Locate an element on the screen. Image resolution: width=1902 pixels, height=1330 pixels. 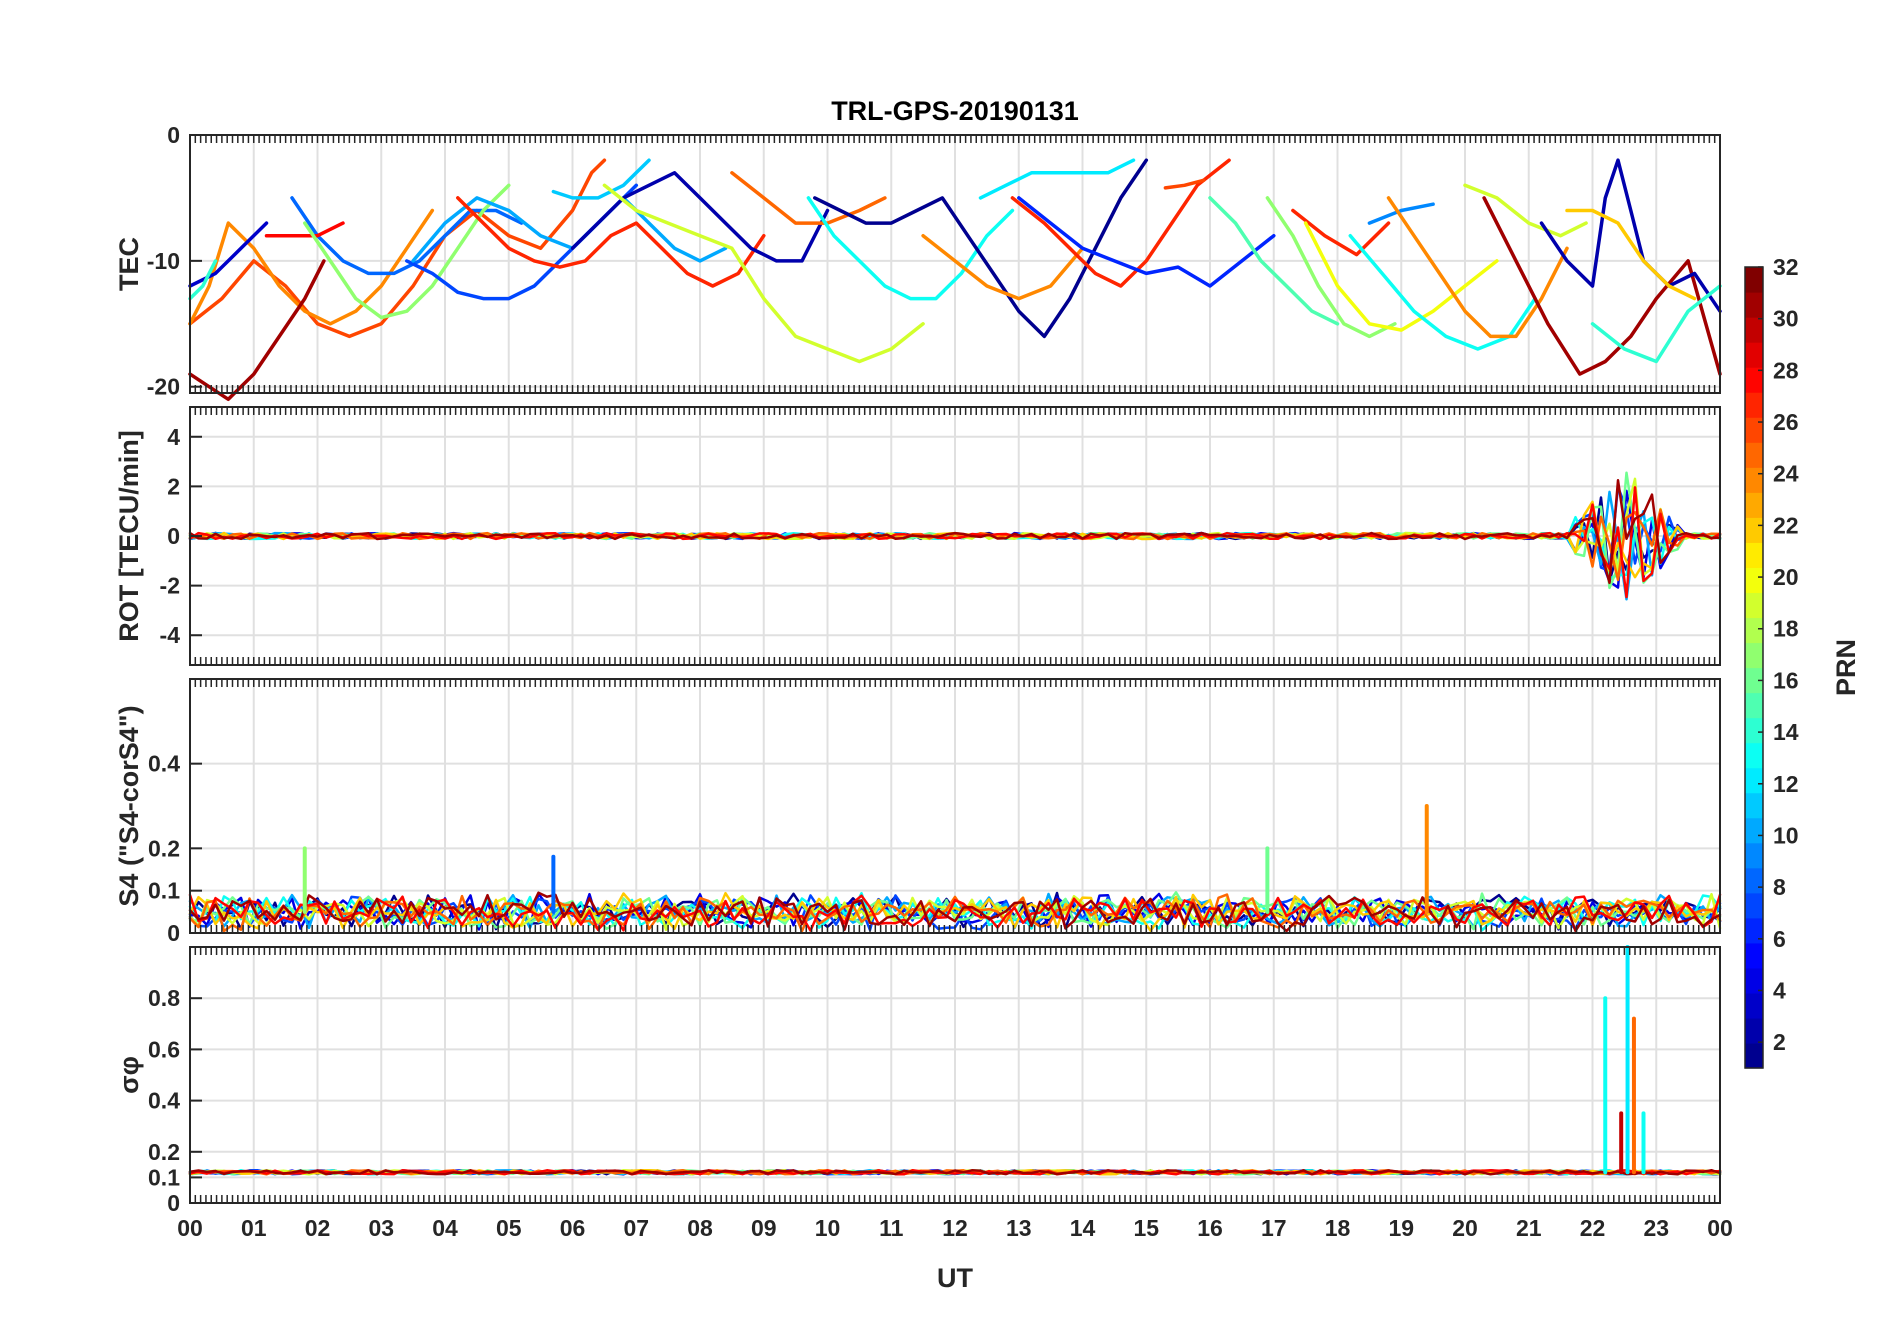
x-tick-label: 22 is located at coordinates (1593, 1228).